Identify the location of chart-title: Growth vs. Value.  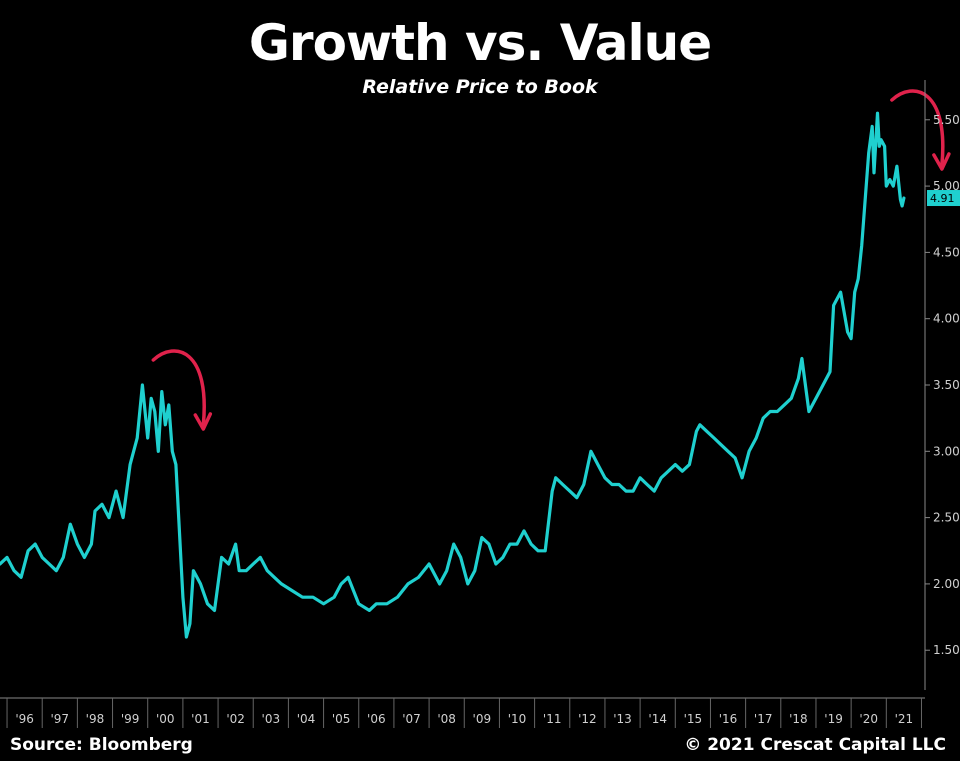
(480, 43).